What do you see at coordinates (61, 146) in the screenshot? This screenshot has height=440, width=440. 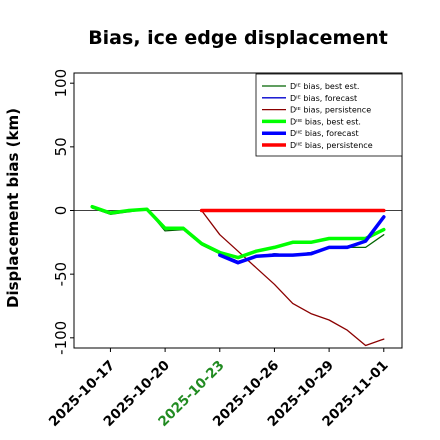 I see `y-tick-label: 50` at bounding box center [61, 146].